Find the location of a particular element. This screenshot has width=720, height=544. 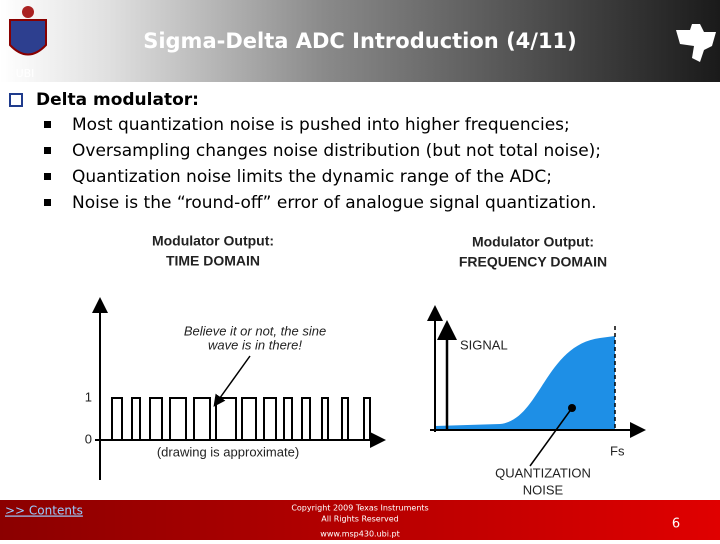

level-label: 1 is located at coordinates (88, 396).